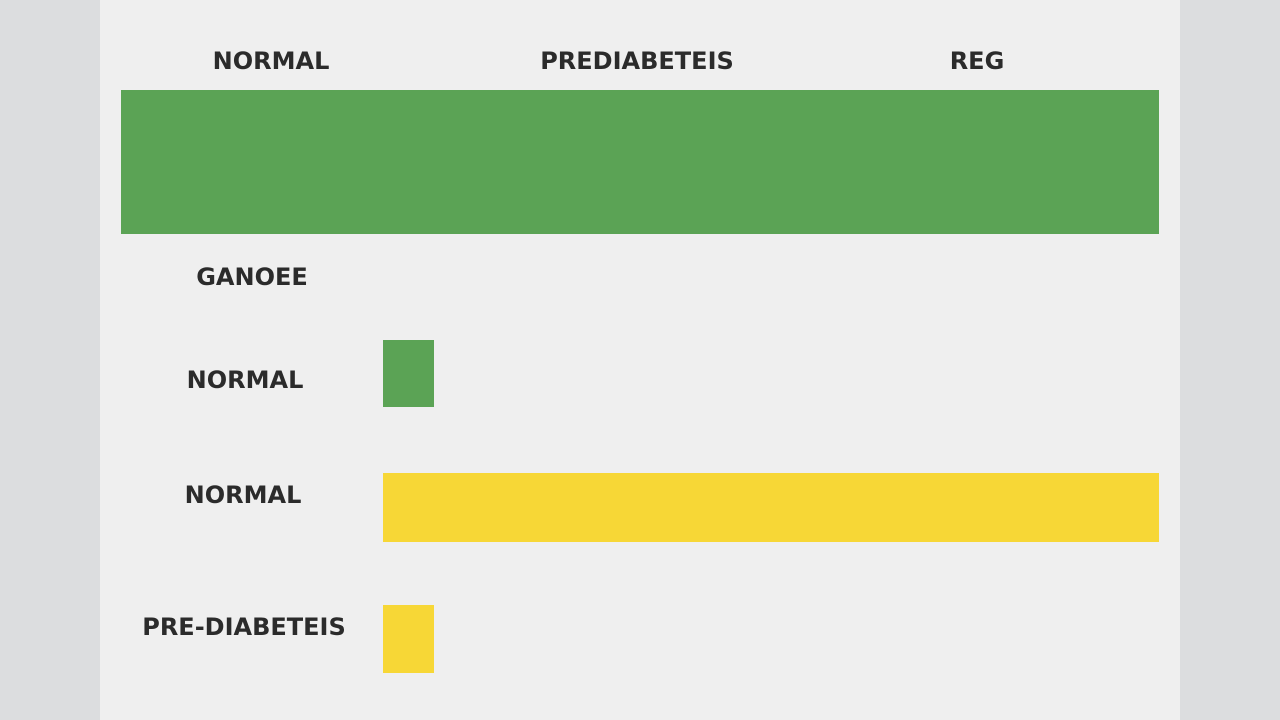  What do you see at coordinates (637, 61) in the screenshot?
I see `header-label: PREDIABETEIS` at bounding box center [637, 61].